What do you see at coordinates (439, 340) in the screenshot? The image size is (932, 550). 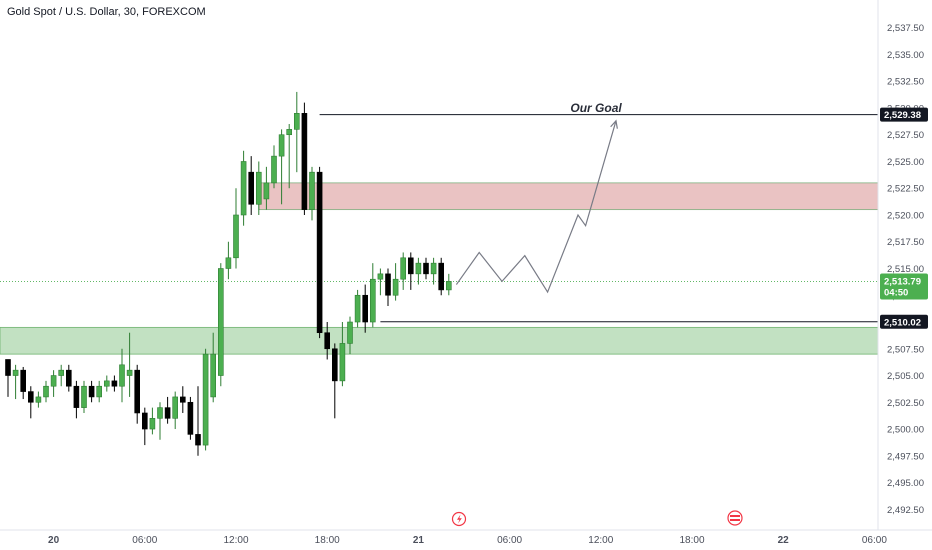 I see `support-zone` at bounding box center [439, 340].